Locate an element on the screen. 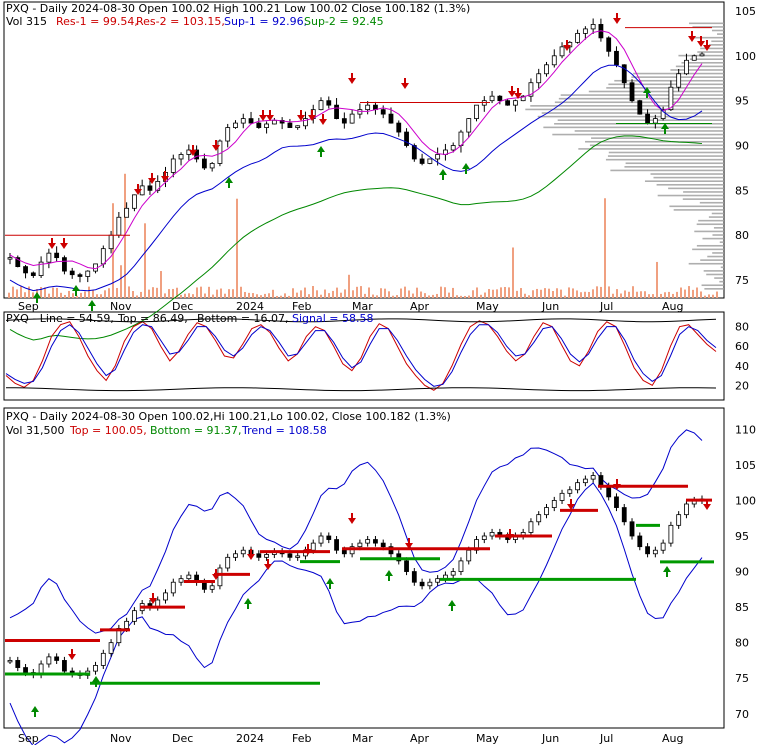  stoch-line is located at coordinates (361, 355).